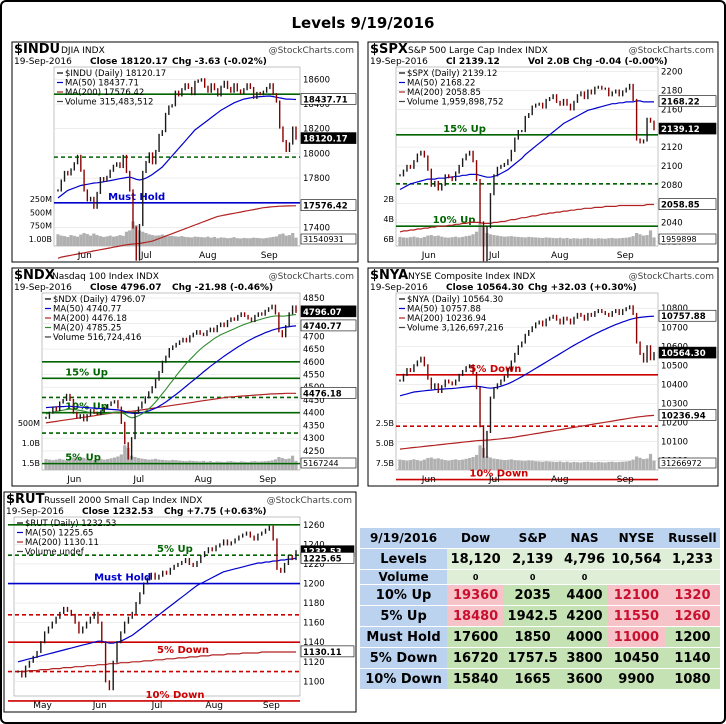 The height and width of the screenshot is (724, 726). Describe the element at coordinates (117, 512) in the screenshot. I see `chart-close: Close 1232.53` at that location.